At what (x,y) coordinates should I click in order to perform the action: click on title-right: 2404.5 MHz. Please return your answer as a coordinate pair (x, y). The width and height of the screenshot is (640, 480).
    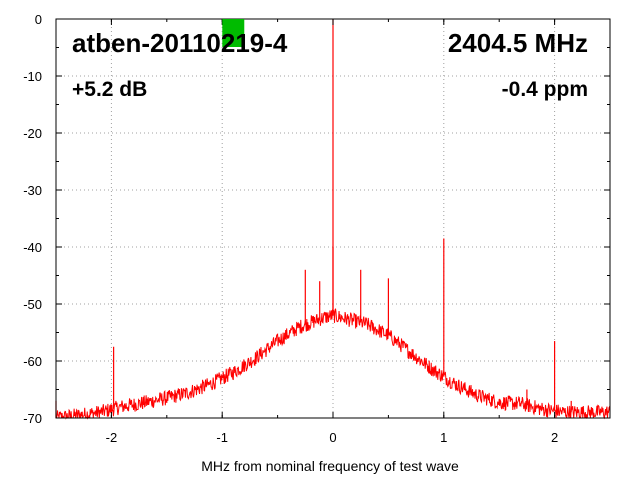
    Looking at the image, I should click on (518, 43).